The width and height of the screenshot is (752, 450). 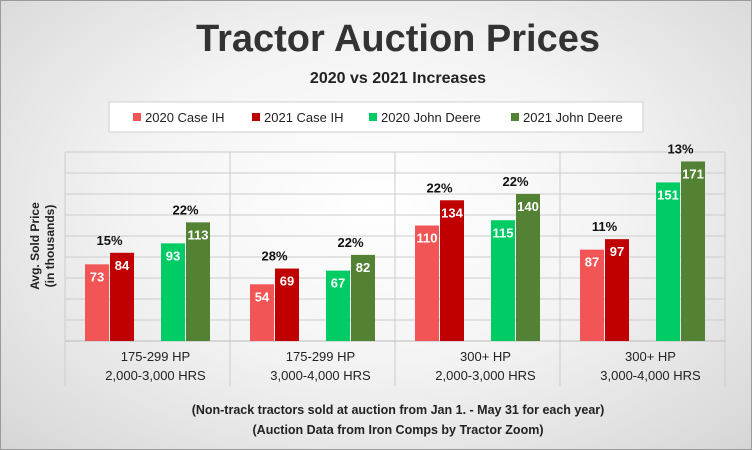 I want to click on bar-value-label: 67, so click(x=338, y=283).